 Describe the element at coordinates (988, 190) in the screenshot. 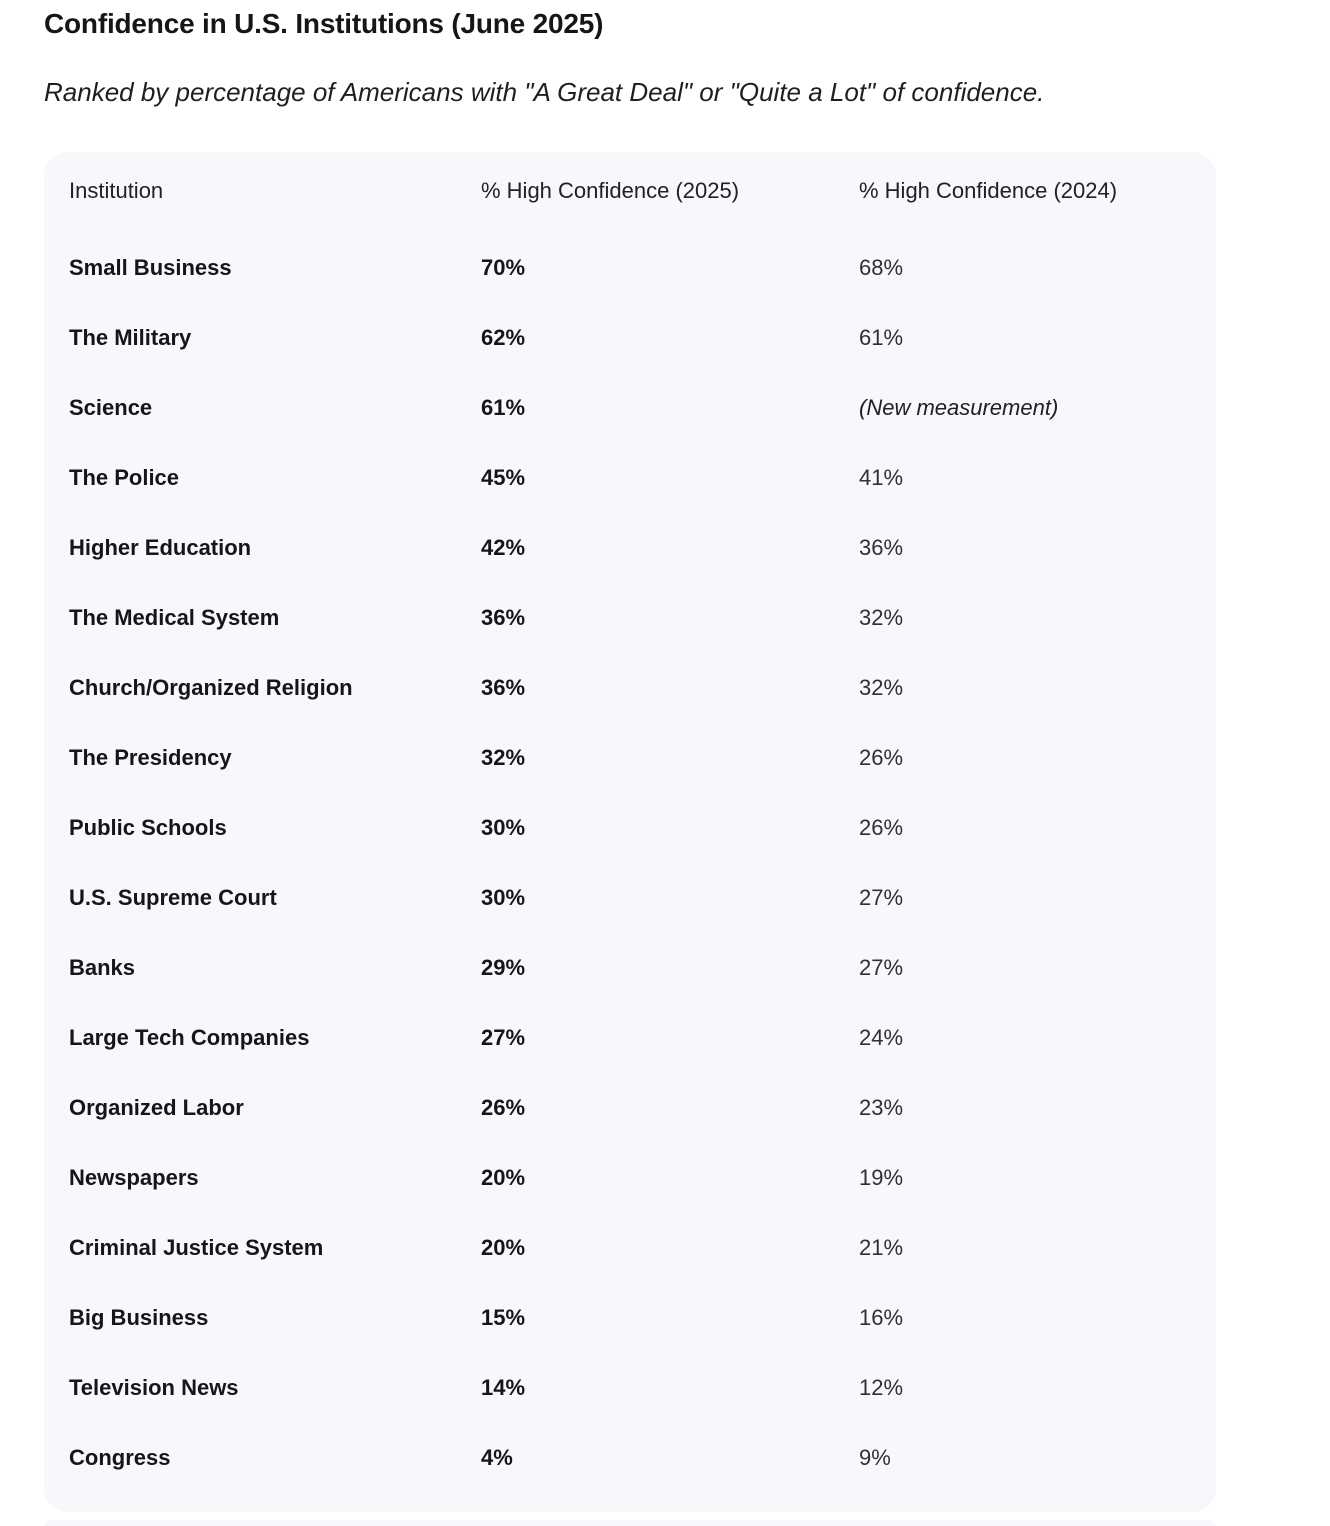

I see `column-header-2024: % High Confidence (2024)` at that location.